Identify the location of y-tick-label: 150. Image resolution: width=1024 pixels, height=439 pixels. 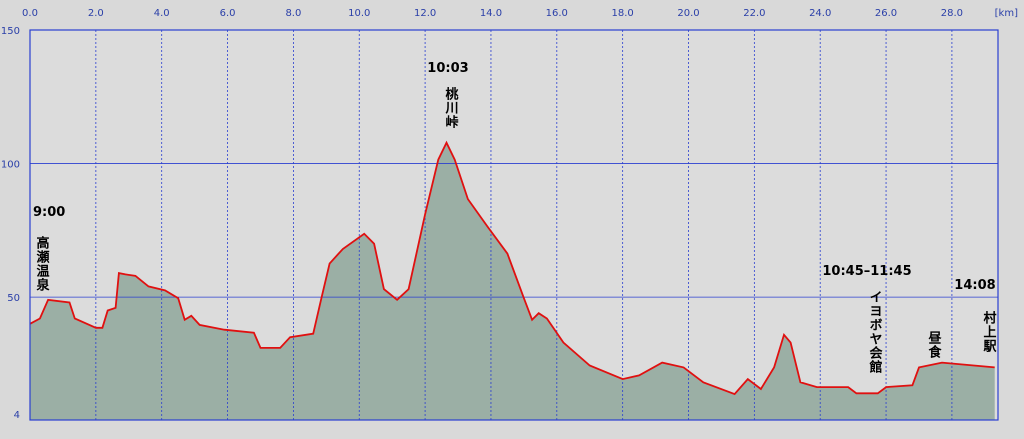
(10, 31).